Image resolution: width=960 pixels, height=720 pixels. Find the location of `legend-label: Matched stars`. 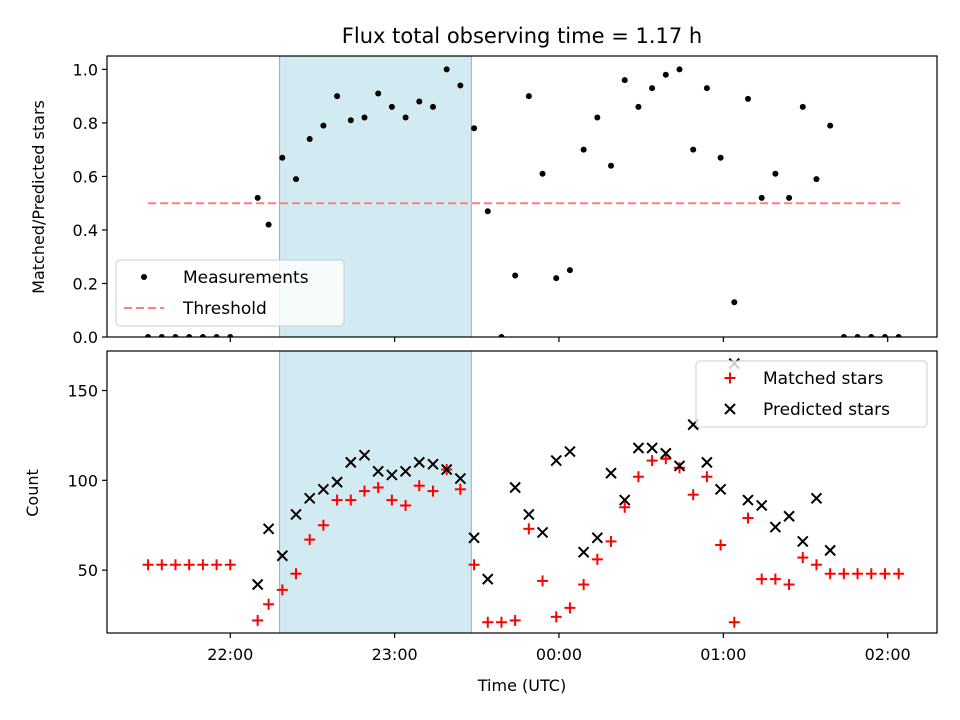

legend-label: Matched stars is located at coordinates (823, 379).